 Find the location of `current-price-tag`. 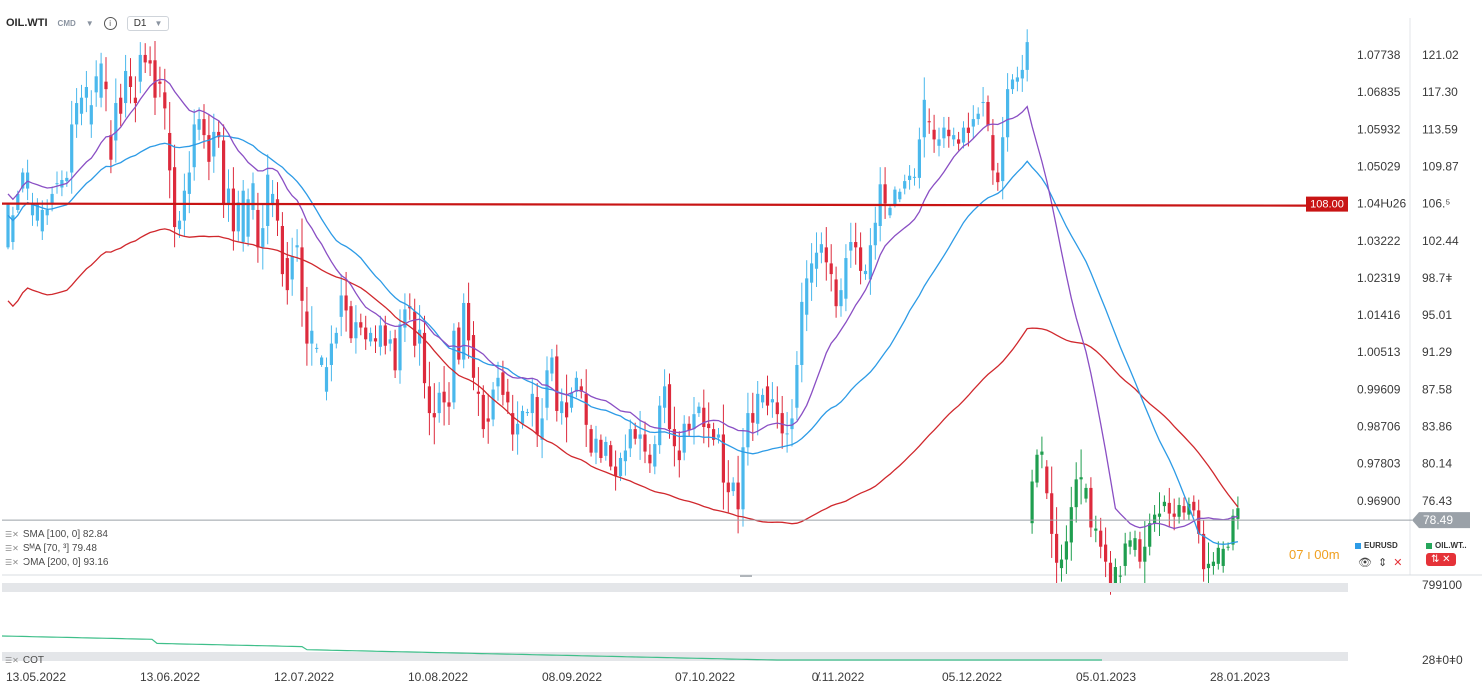

current-price-tag is located at coordinates (1441, 520).